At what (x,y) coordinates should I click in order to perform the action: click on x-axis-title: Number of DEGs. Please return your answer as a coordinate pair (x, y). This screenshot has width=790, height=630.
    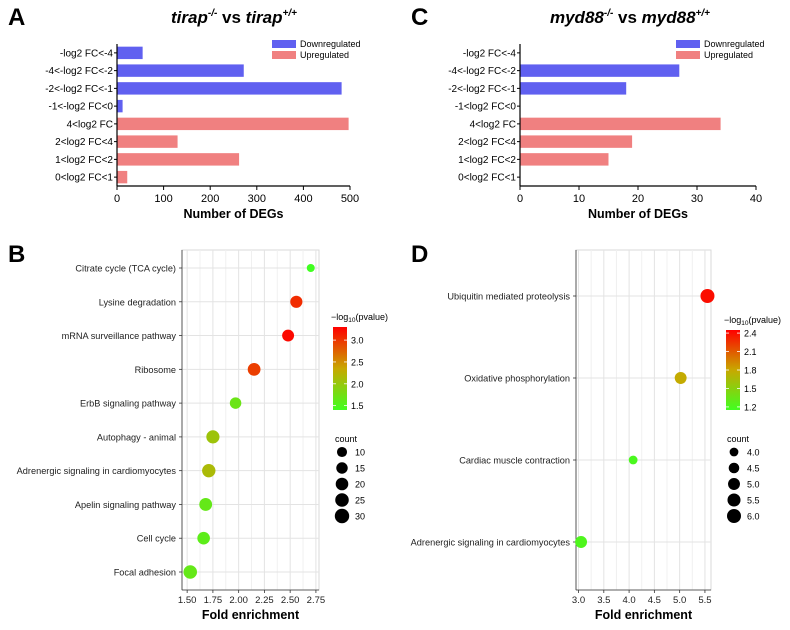
    Looking at the image, I should click on (233, 214).